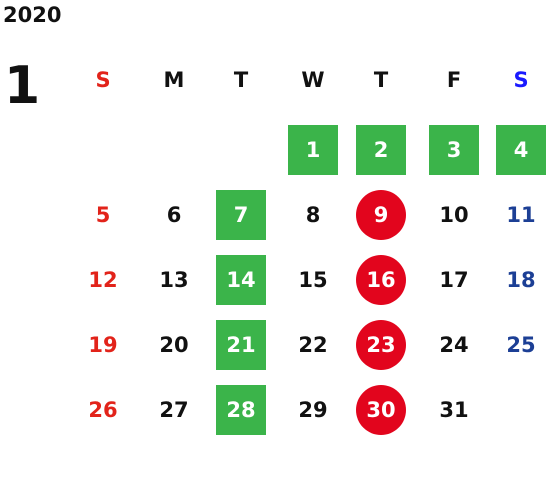 The height and width of the screenshot is (503, 548). I want to click on weekday-sat: S, so click(521, 80).